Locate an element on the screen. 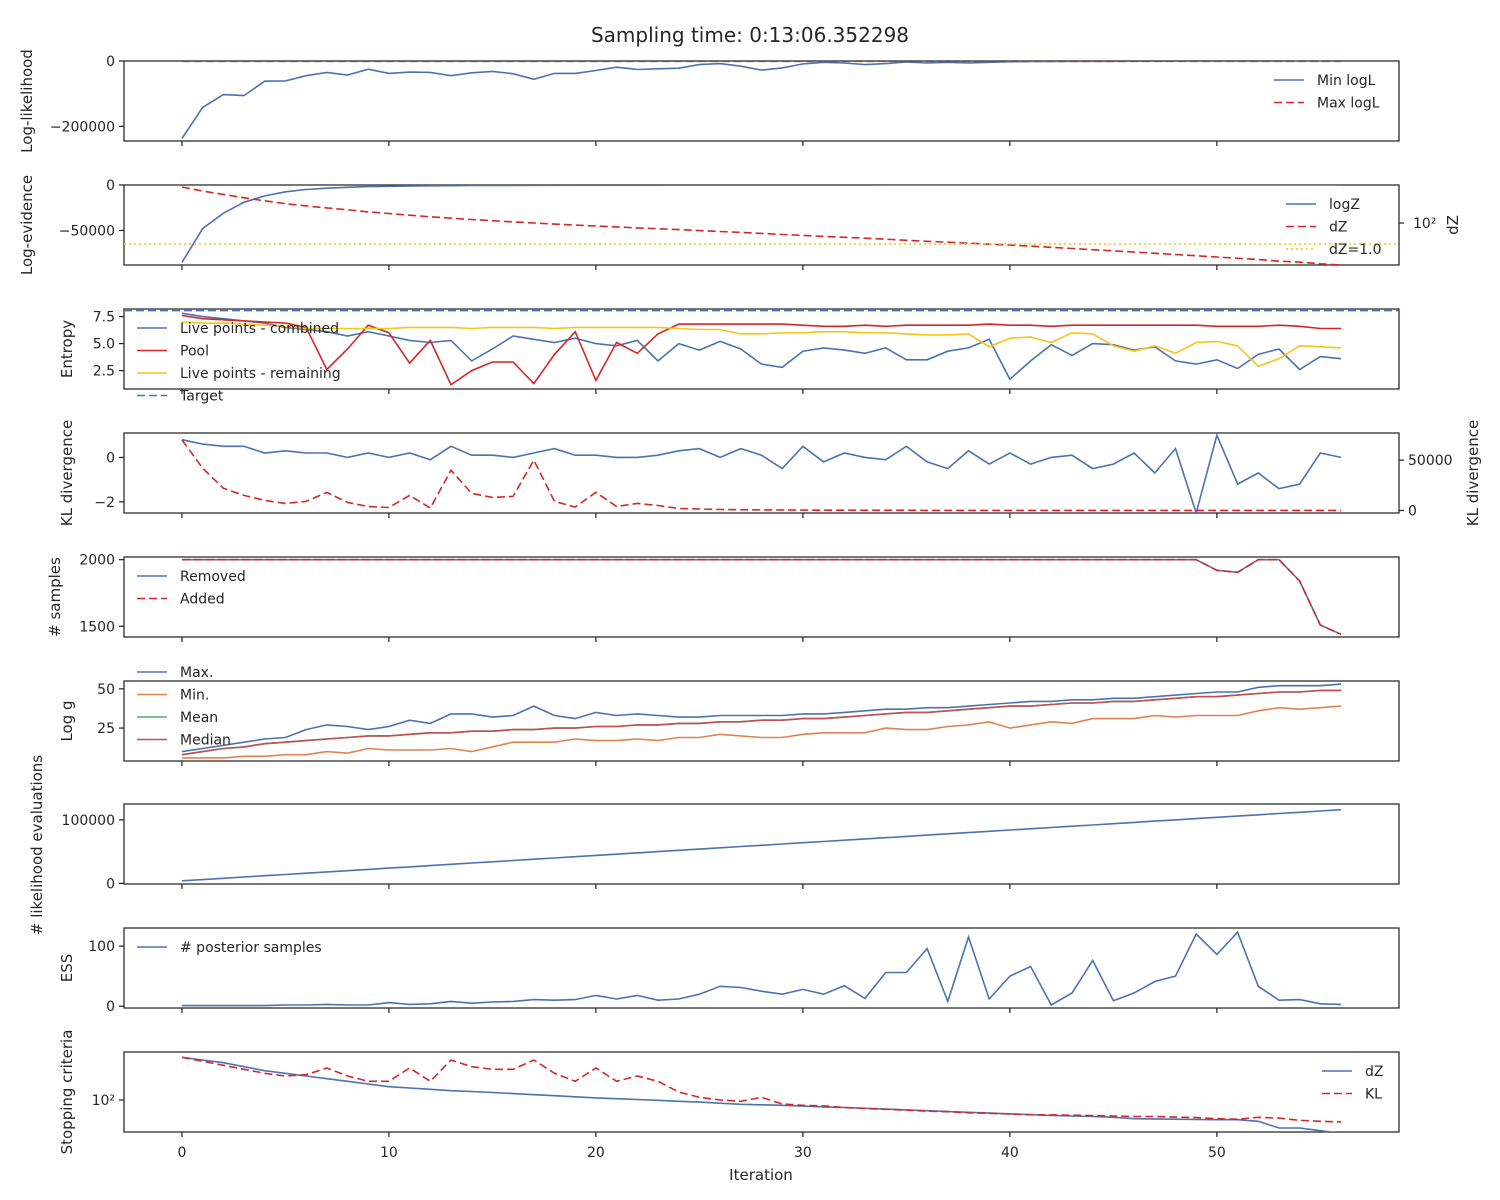 The image size is (1500, 1200). x-tick-label: 20 is located at coordinates (596, 1153).